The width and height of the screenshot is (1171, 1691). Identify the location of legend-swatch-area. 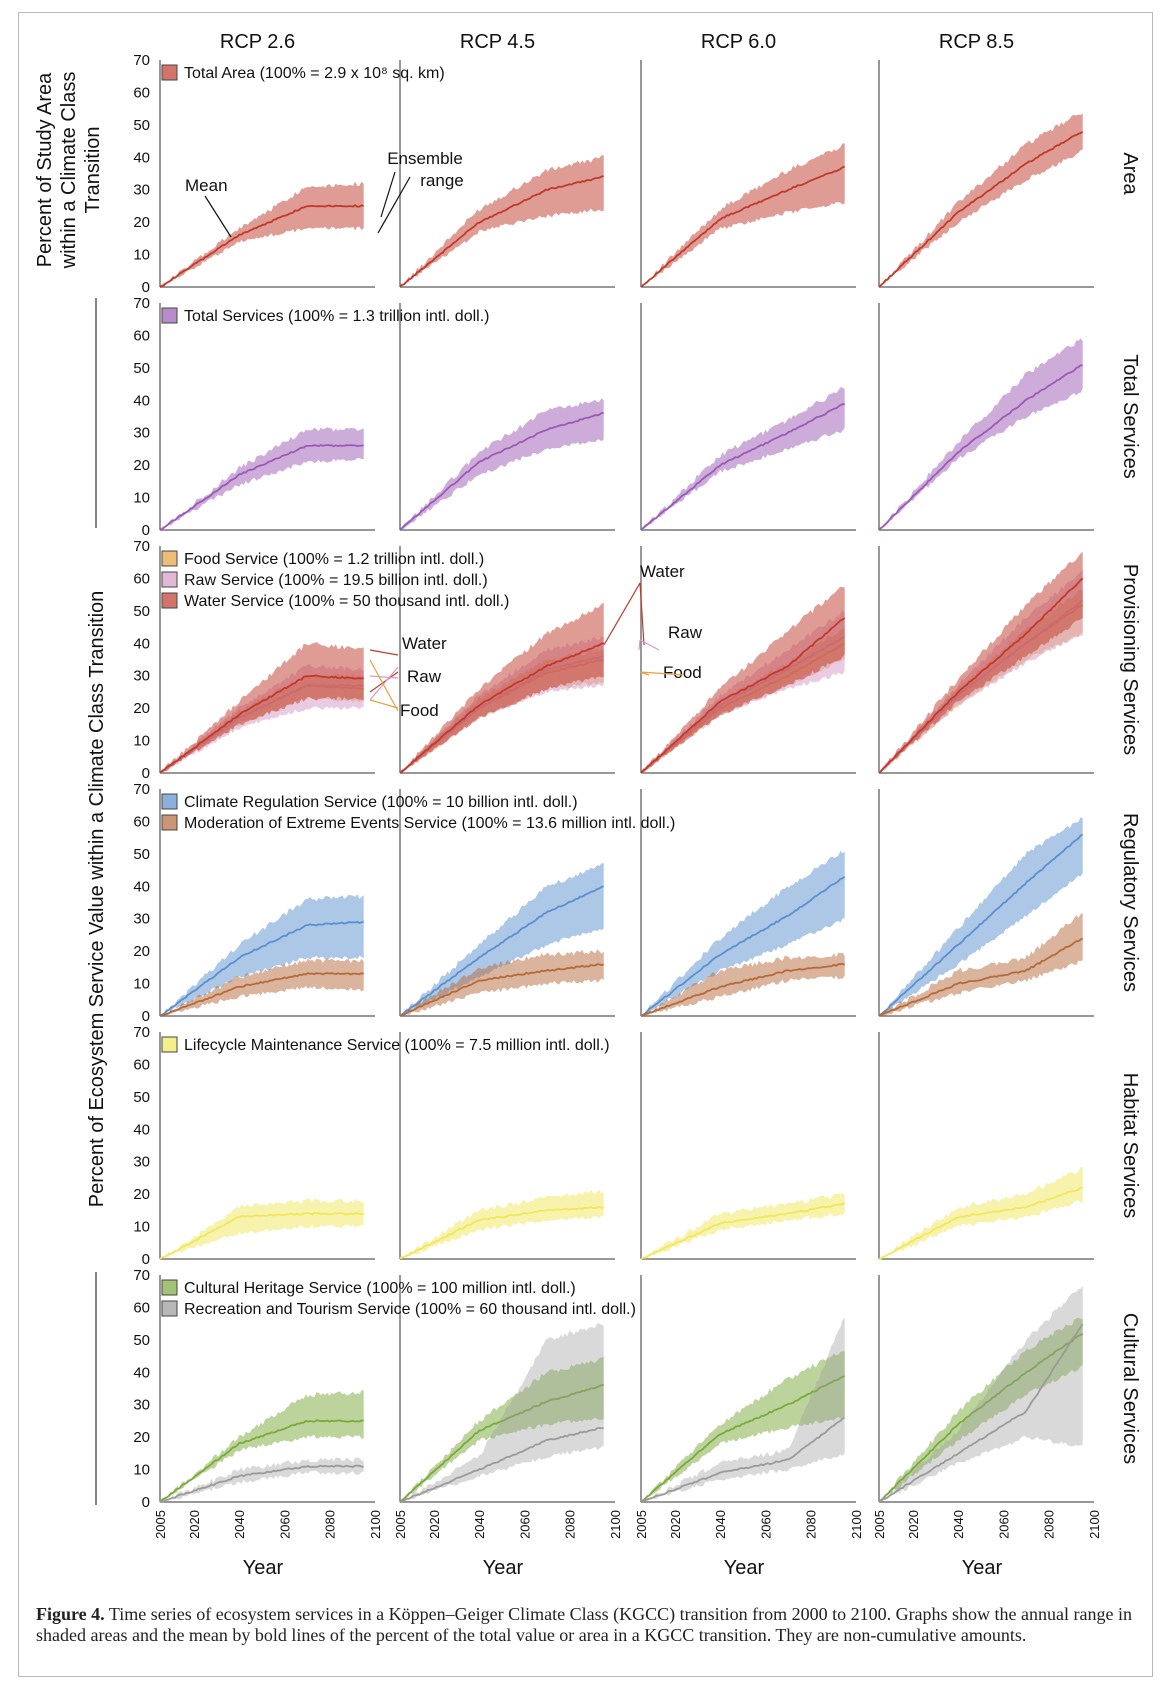
(169, 72).